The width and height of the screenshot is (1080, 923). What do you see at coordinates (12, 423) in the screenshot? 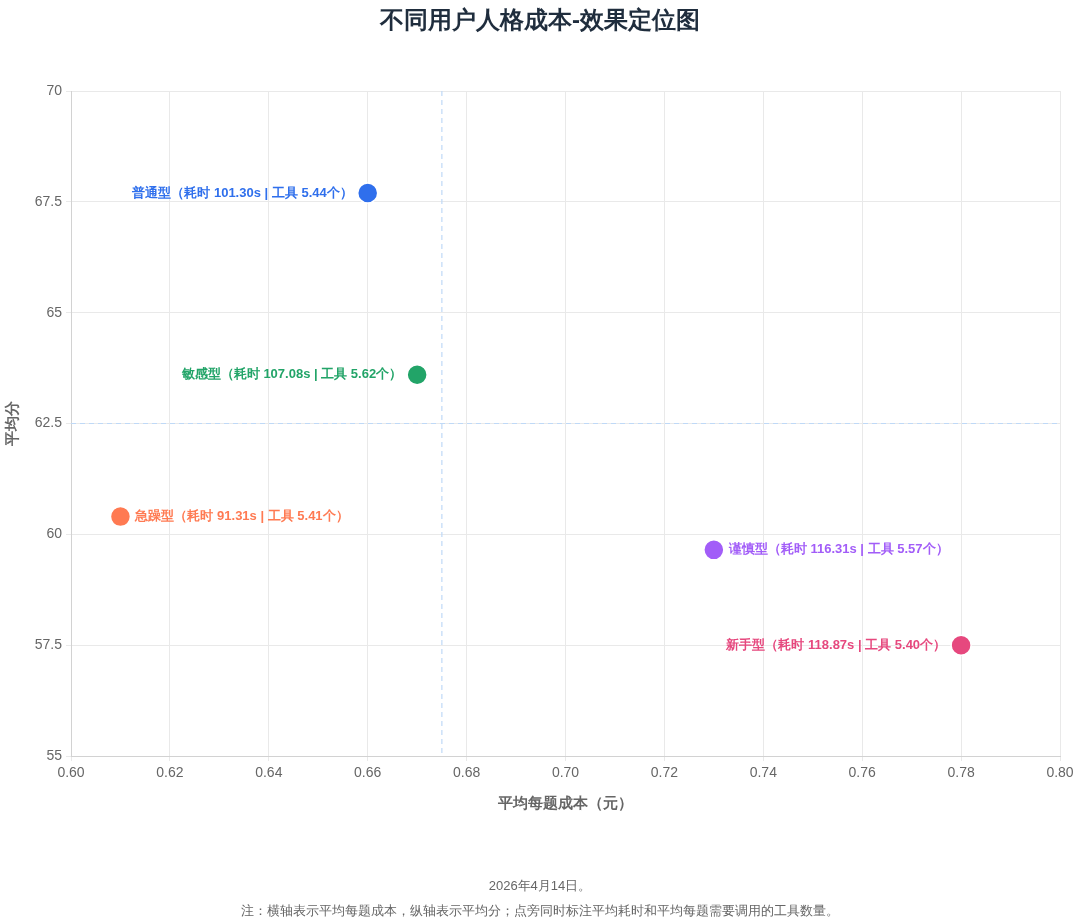
I see `y-axis-title: 平均分` at bounding box center [12, 423].